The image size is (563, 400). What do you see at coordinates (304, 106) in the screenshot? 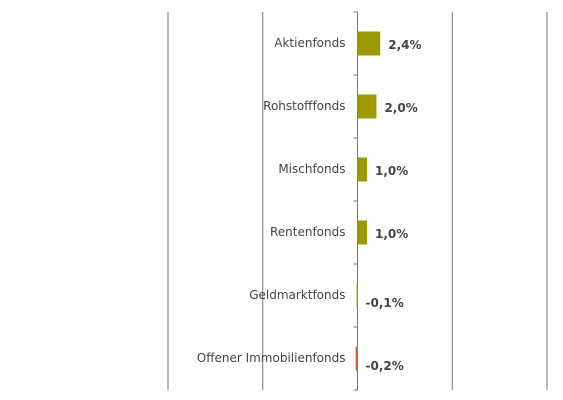
I see `category-label: Rohstofffonds` at bounding box center [304, 106].